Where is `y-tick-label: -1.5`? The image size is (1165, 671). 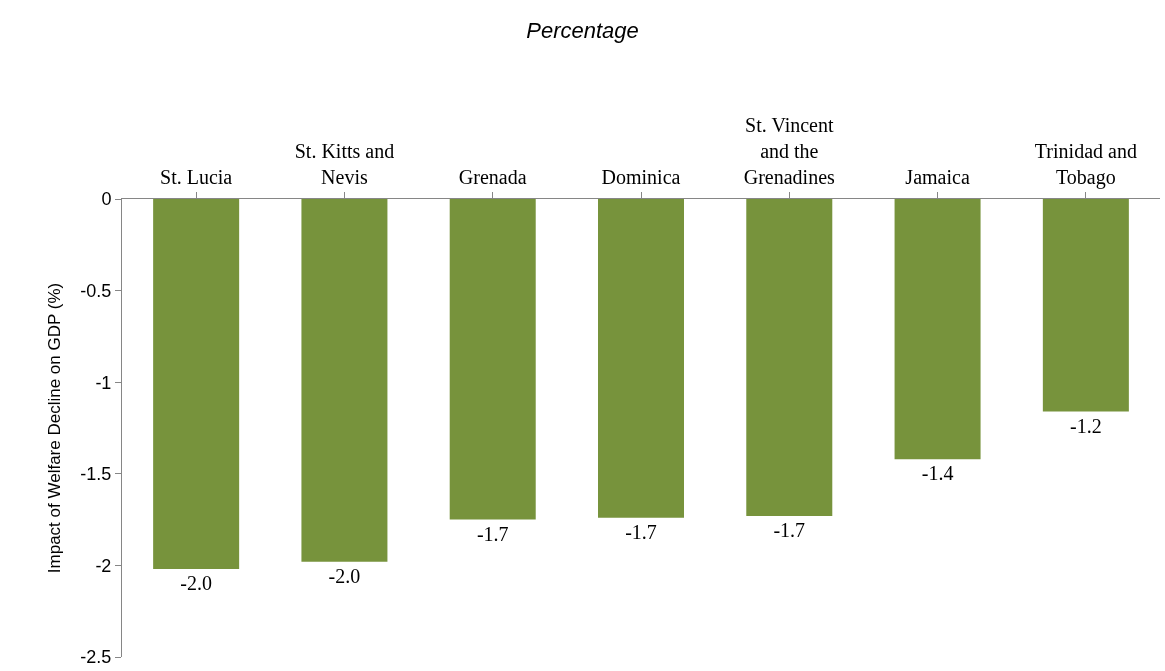
y-tick-label: -1.5 is located at coordinates (96, 474).